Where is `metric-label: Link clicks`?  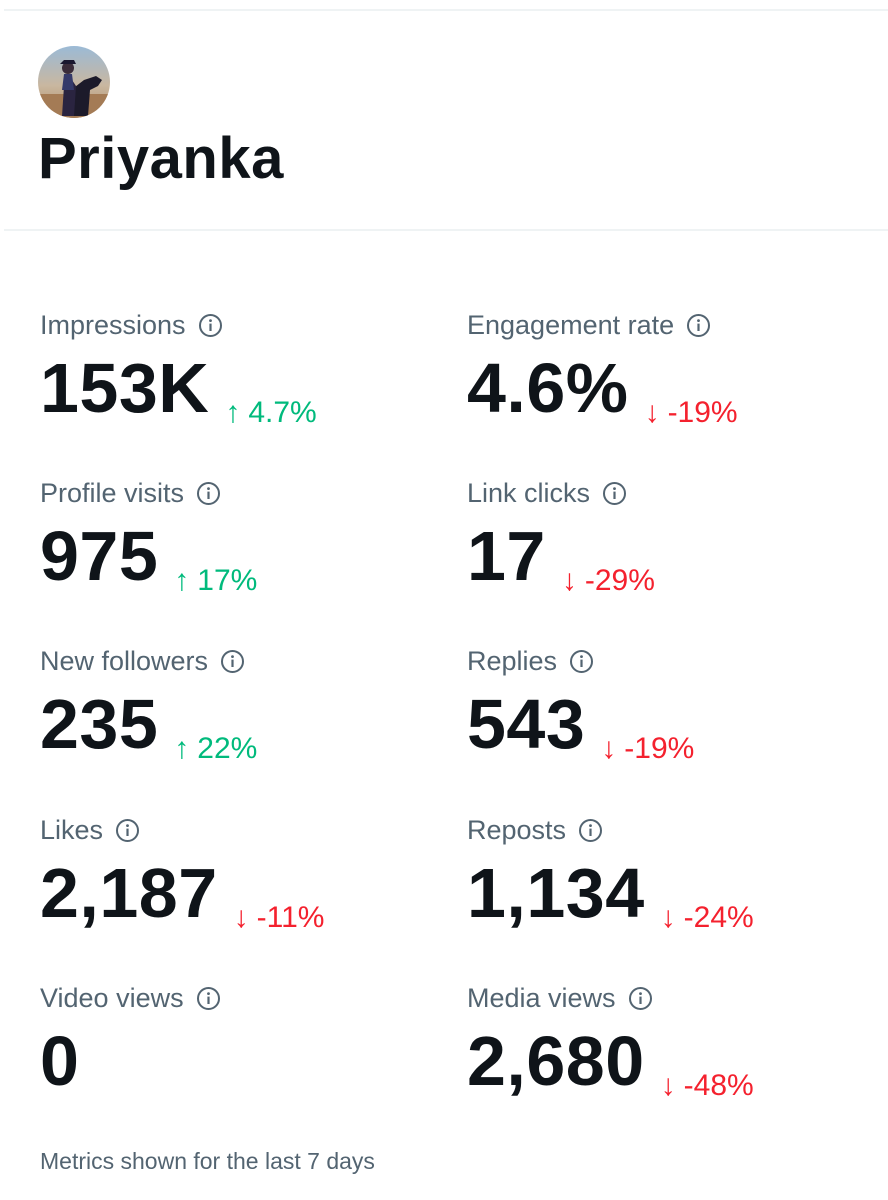
metric-label: Link clicks is located at coordinates (529, 493).